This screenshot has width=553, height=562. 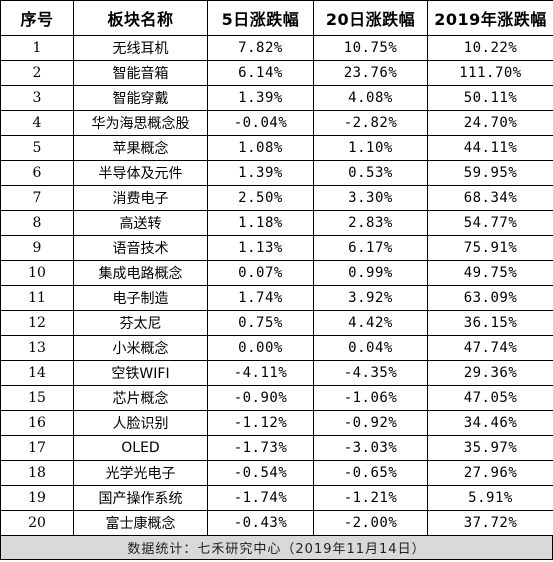 I want to click on cell-change-5d: 0.00%, so click(x=260, y=348).